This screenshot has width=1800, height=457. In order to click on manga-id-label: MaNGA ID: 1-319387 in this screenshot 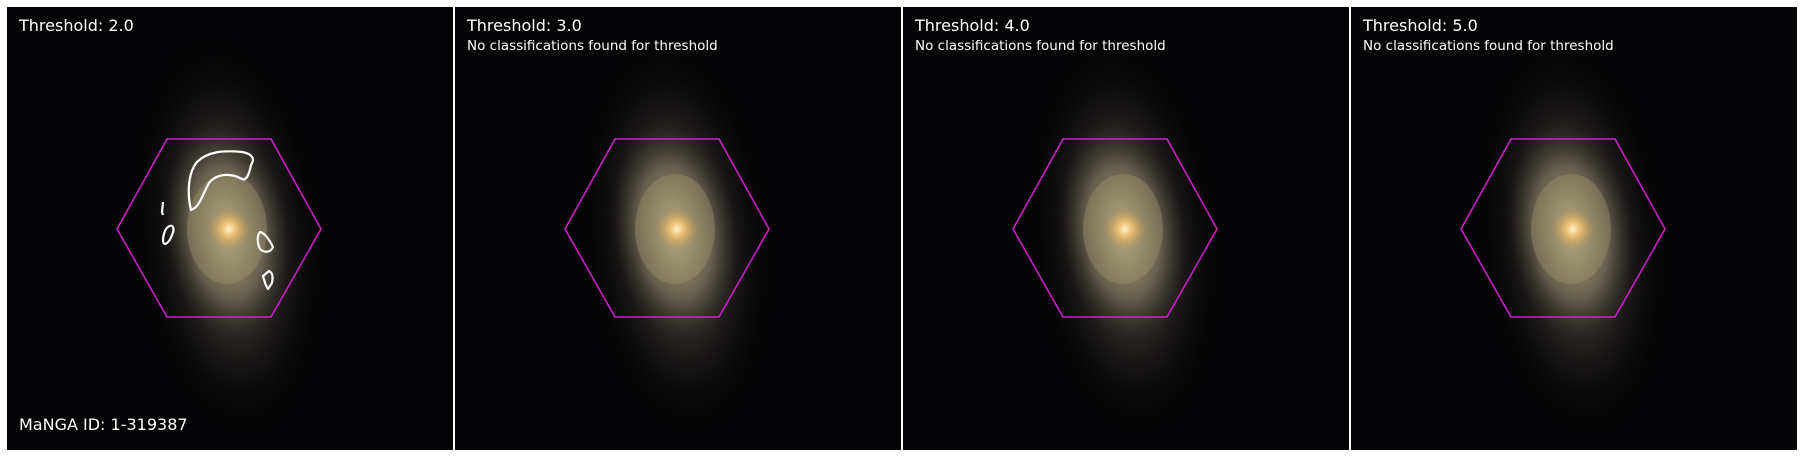, I will do `click(103, 424)`.